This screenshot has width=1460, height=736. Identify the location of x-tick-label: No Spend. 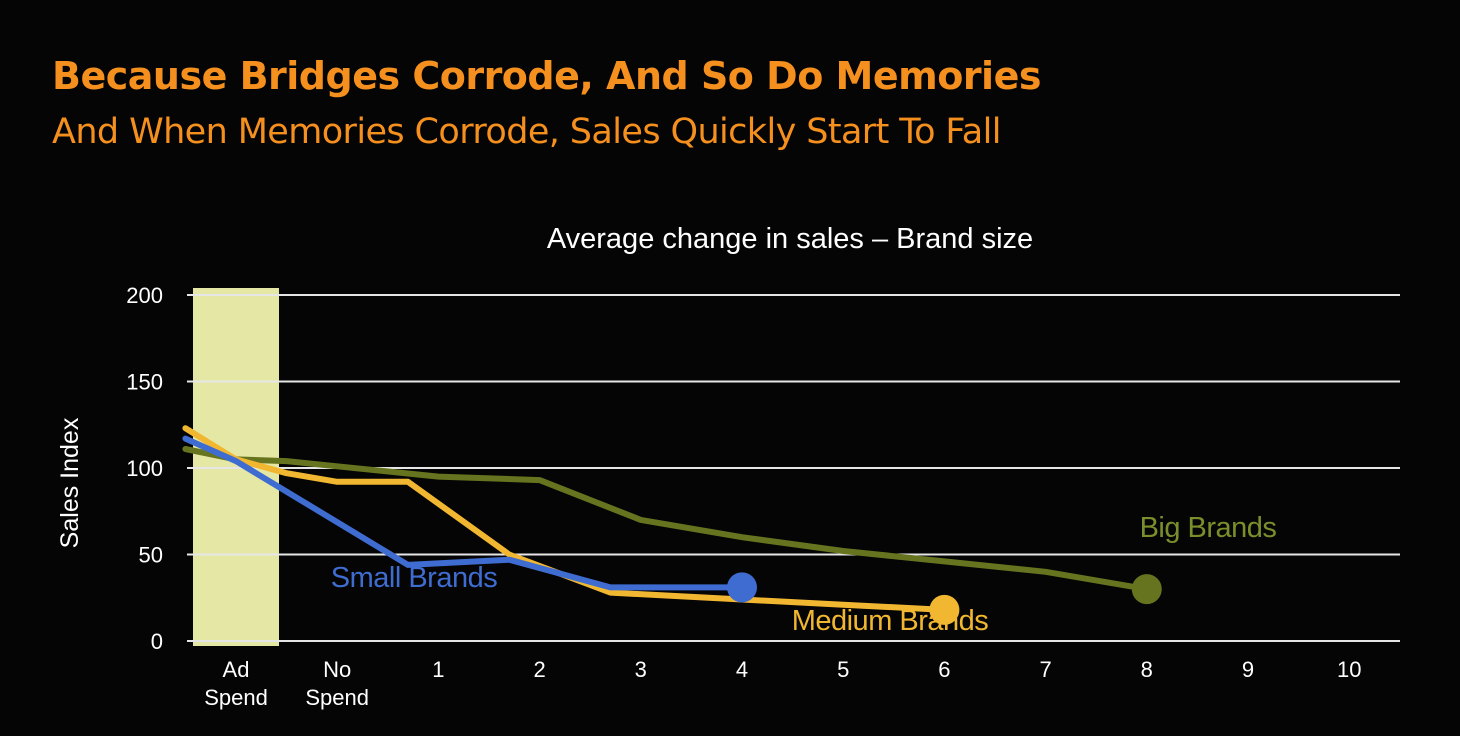
(337, 683).